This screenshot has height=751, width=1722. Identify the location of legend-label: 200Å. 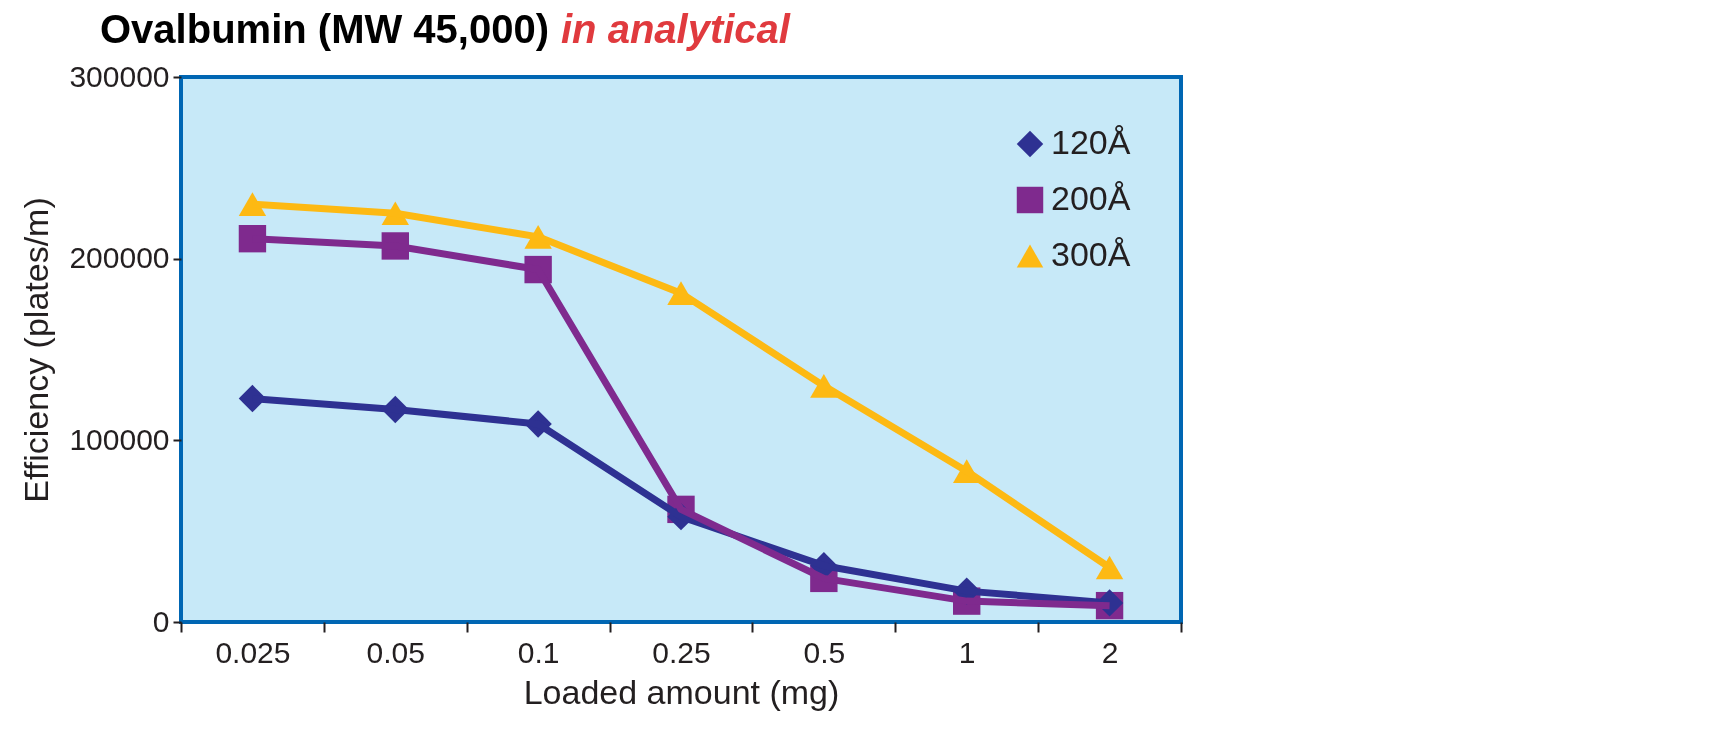
(1091, 198).